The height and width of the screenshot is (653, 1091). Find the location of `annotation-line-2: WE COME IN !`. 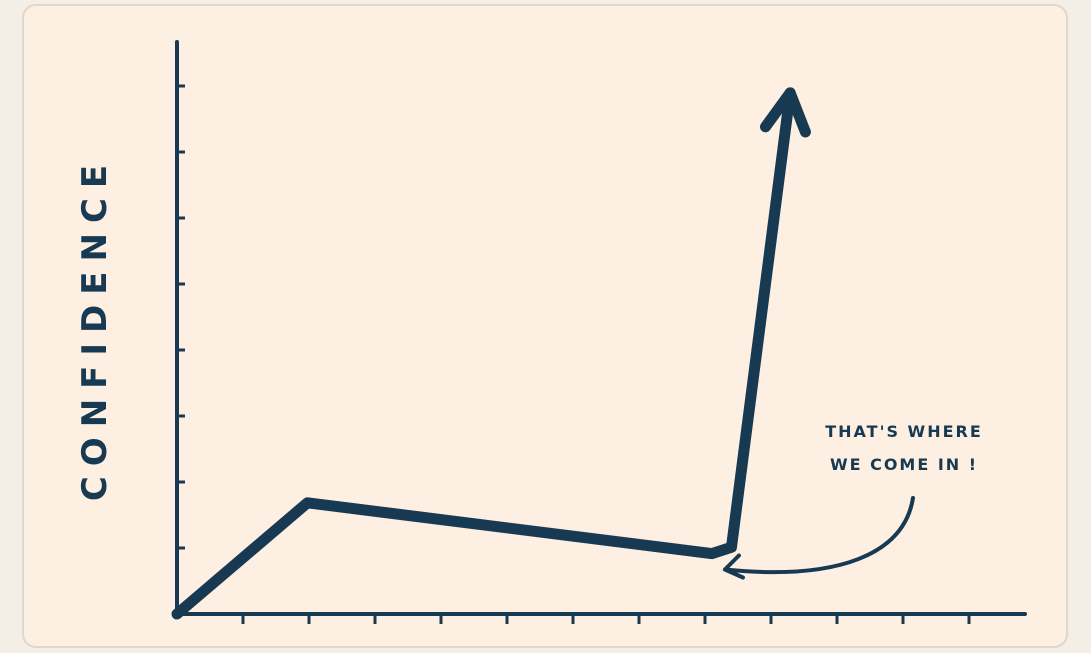

annotation-line-2: WE COME IN ! is located at coordinates (904, 464).